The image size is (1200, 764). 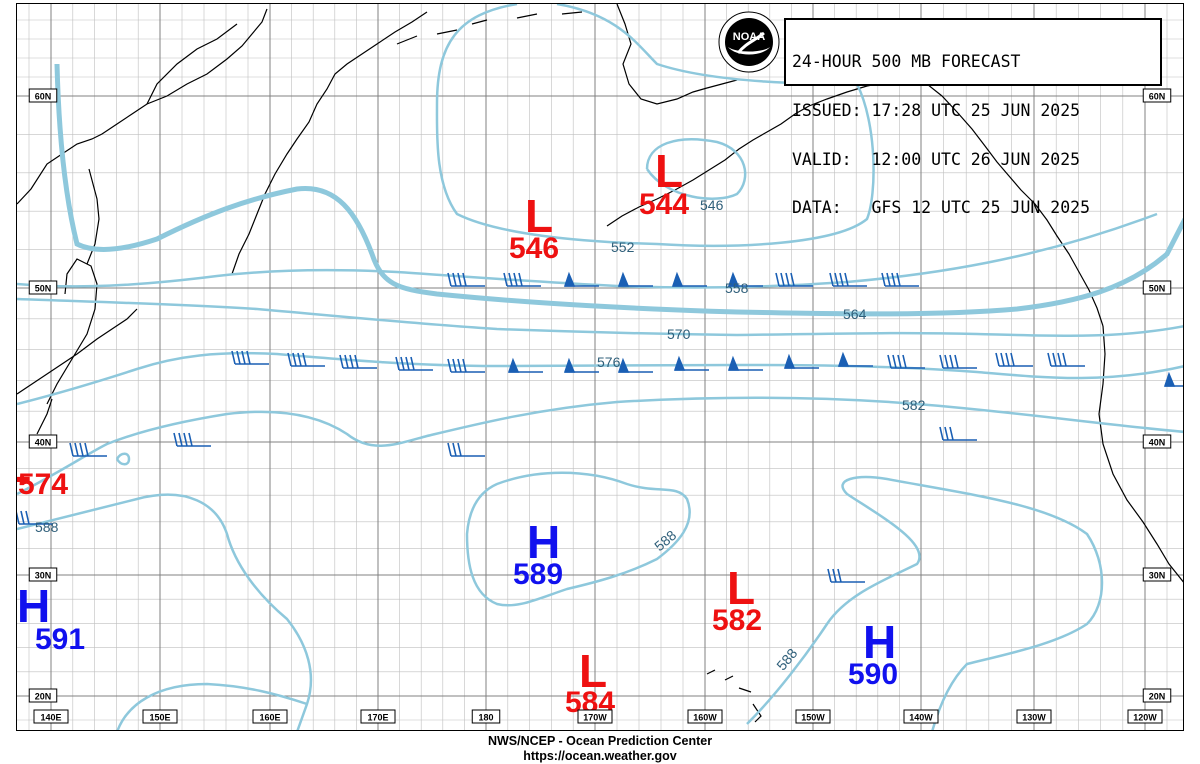 I want to click on coastline-asia, so click(x=142, y=106).